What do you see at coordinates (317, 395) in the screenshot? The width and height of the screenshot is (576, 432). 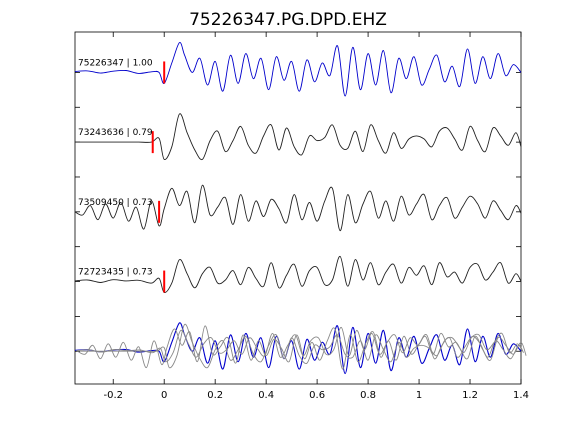 I see `x-tick-label: 0.6` at bounding box center [317, 395].